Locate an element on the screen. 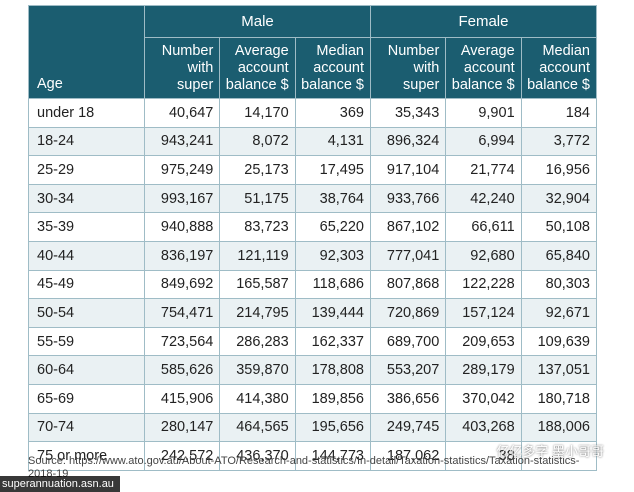 The width and height of the screenshot is (634, 492). value-cell: 777,041 is located at coordinates (408, 255).